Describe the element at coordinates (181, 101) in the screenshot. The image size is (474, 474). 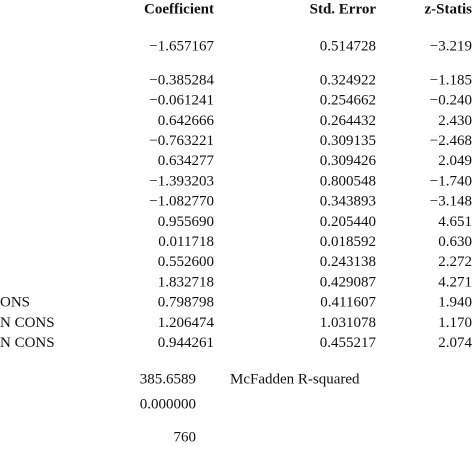
I see `cell: −0.061241` at that location.